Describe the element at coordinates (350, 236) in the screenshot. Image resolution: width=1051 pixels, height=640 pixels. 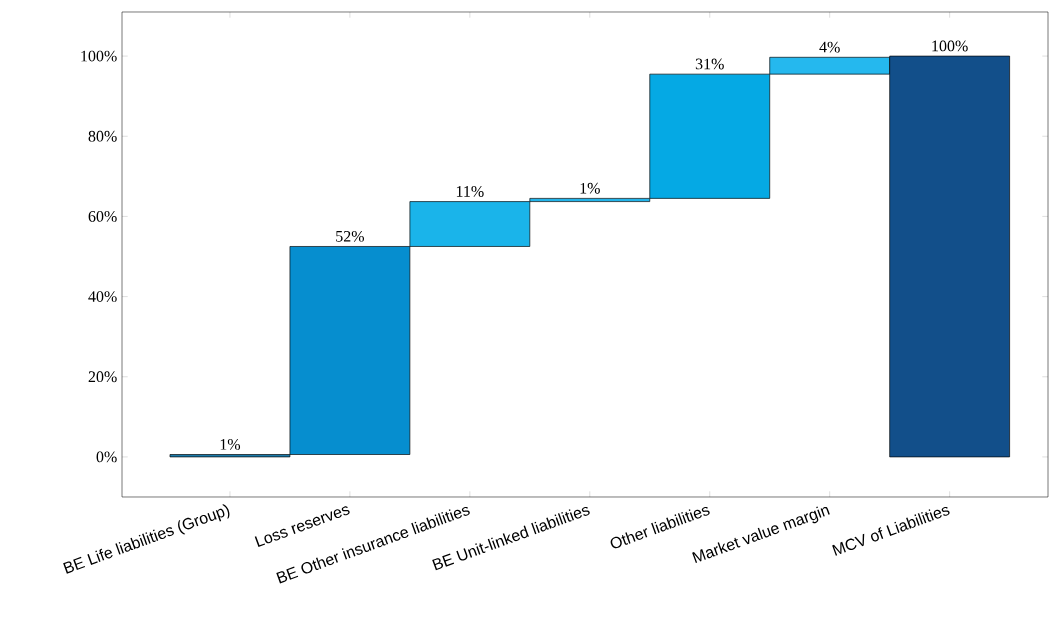
I see `data-label: 52%` at that location.